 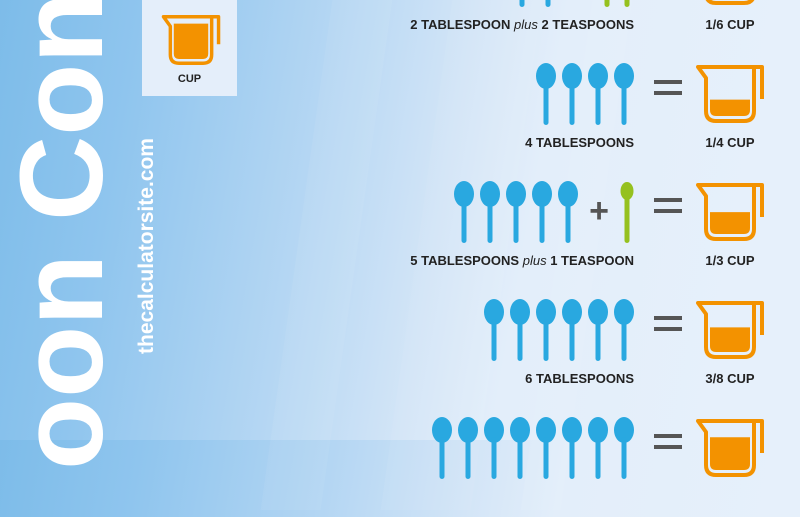 What do you see at coordinates (579, 142) in the screenshot?
I see `spoon-label: 4 TABLESPOONS` at bounding box center [579, 142].